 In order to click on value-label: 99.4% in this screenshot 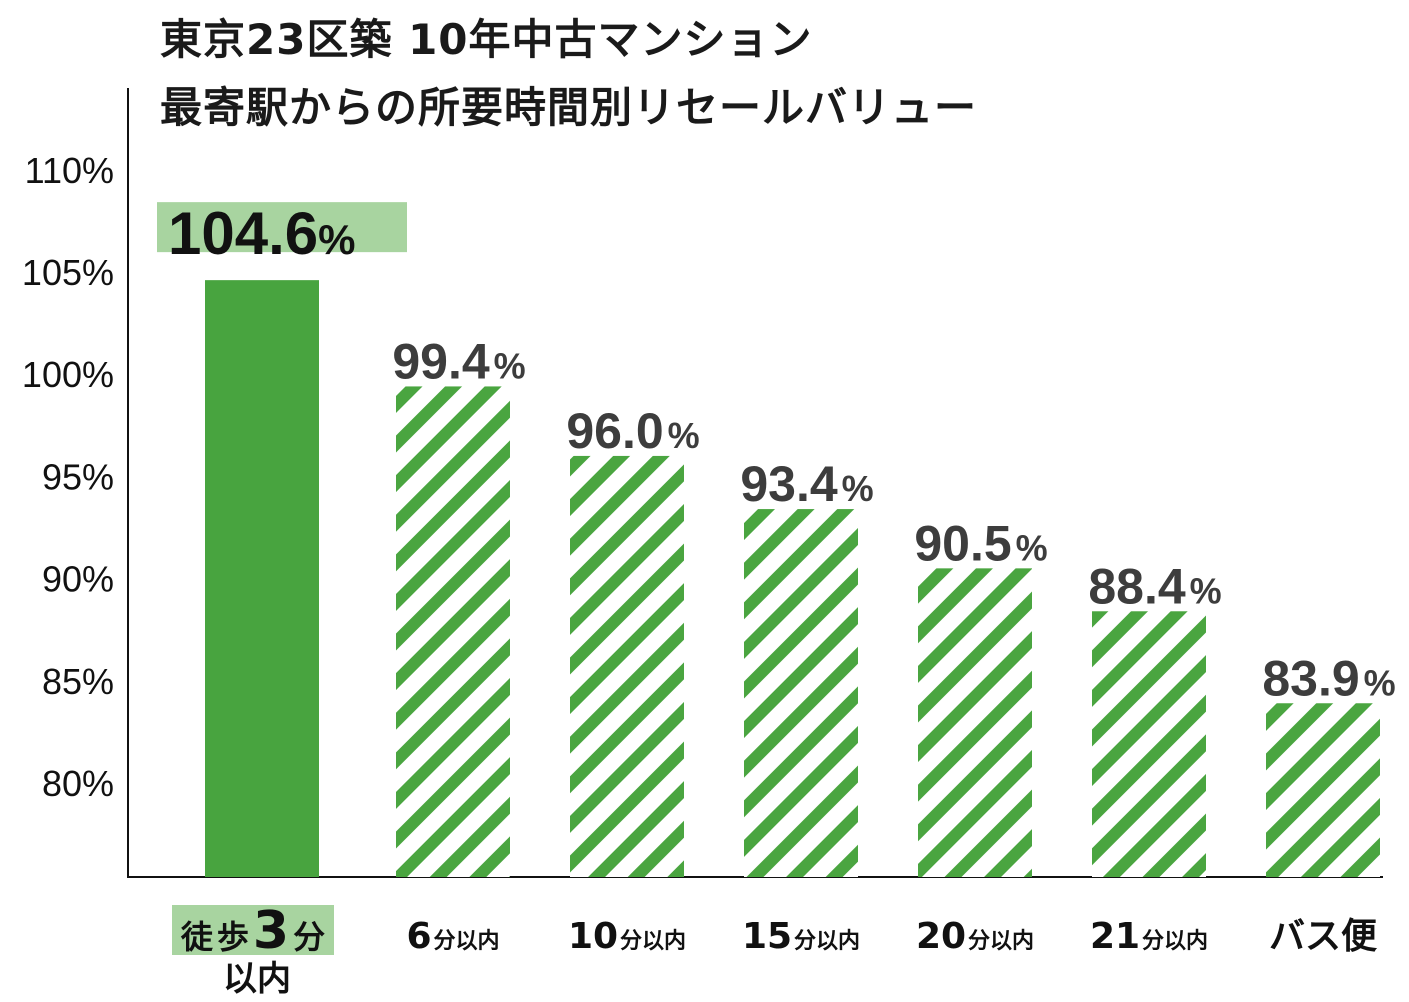, I will do `click(458, 361)`.